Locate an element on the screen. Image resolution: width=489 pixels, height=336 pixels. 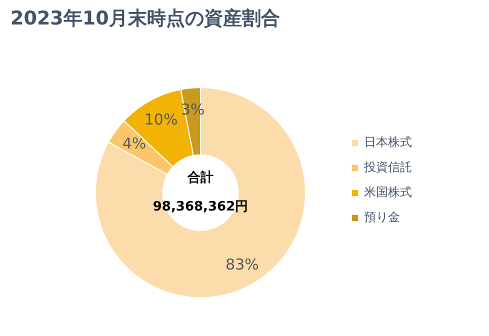
text: 合計 is located at coordinates (200, 178).